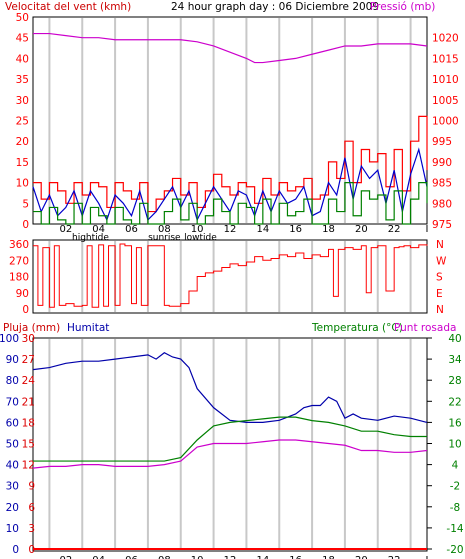 The width and height of the screenshot is (465, 559). Describe the element at coordinates (262, 229) in the screenshot. I see `x-tick-label: 14` at that location.